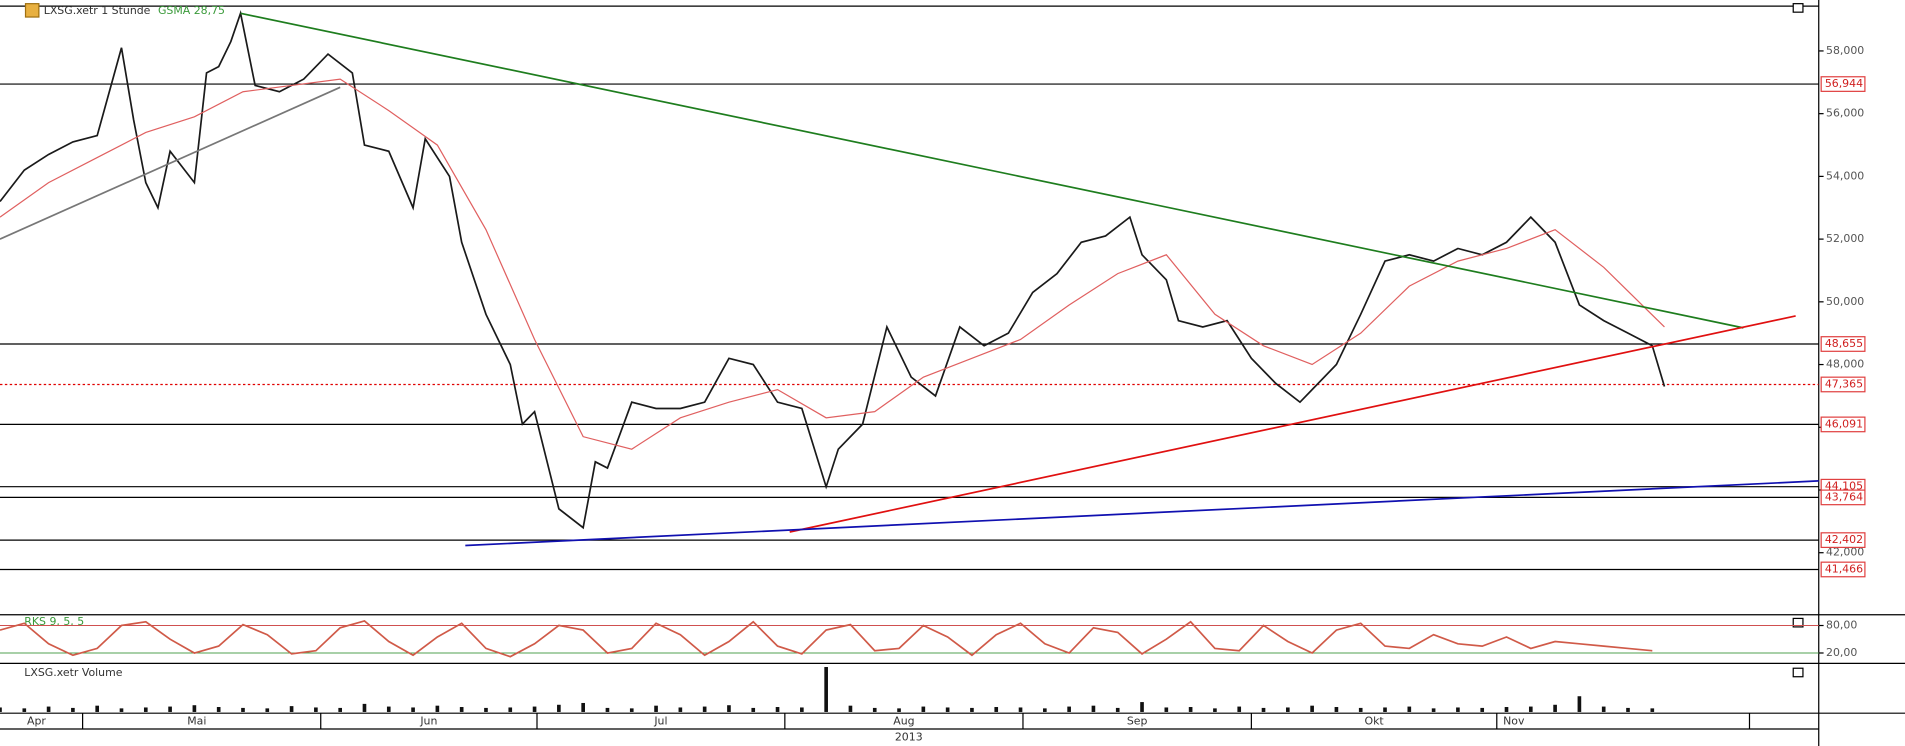 This screenshot has height=746, width=1905. Describe the element at coordinates (1845, 301) in the screenshot. I see `y-tick-label: 50,000` at that location.